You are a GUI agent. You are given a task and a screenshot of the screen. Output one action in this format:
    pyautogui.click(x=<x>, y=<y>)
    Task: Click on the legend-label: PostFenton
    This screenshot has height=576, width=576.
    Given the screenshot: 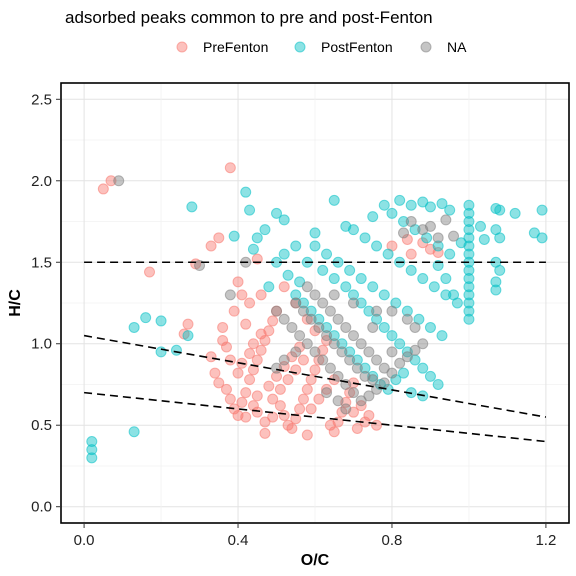 What is the action you would take?
    pyautogui.click(x=357, y=47)
    